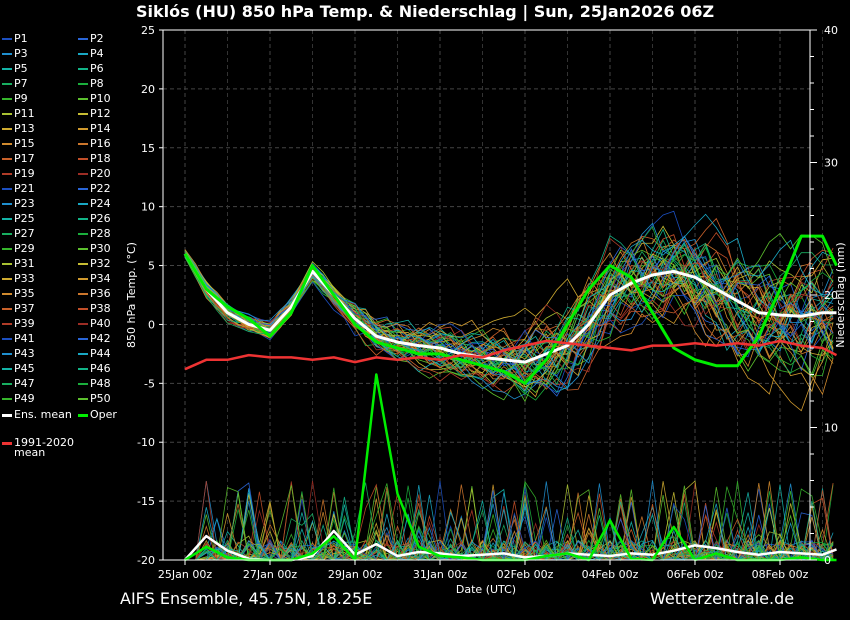  I want to click on legend-item: P48, so click(94, 384).